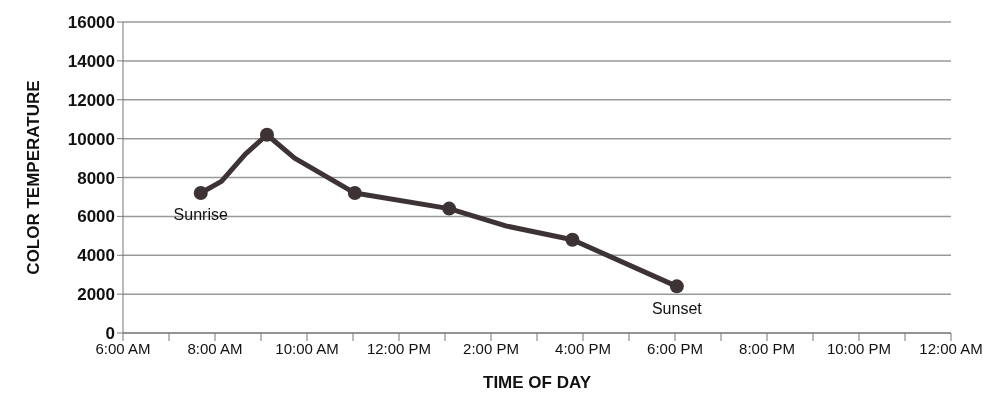 This screenshot has width=1004, height=420. What do you see at coordinates (307, 348) in the screenshot?
I see `x-tick-label: 10:00 AM` at bounding box center [307, 348].